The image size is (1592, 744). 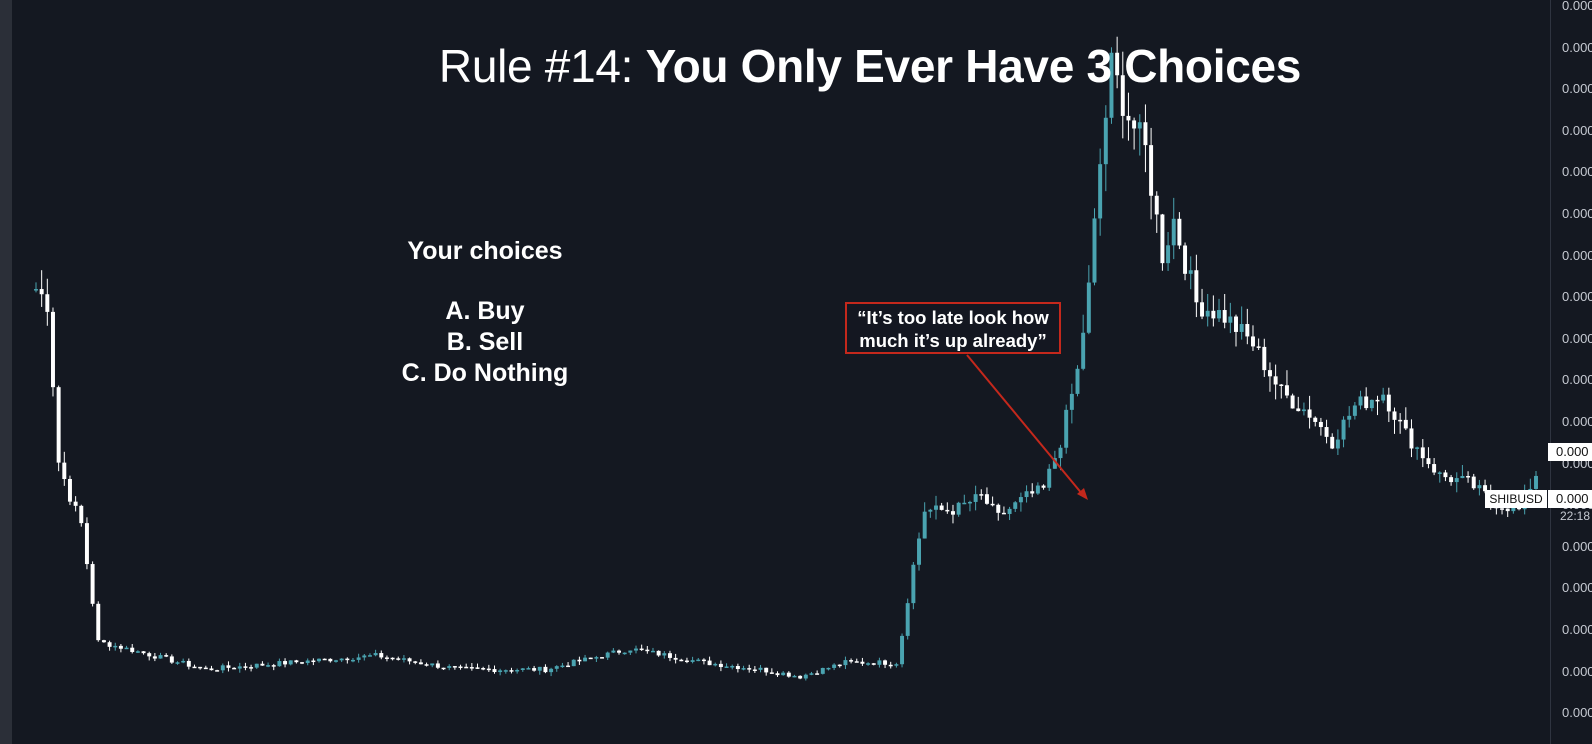 What do you see at coordinates (485, 373) in the screenshot?
I see `choice-do-nothing: C. Do Nothing` at bounding box center [485, 373].